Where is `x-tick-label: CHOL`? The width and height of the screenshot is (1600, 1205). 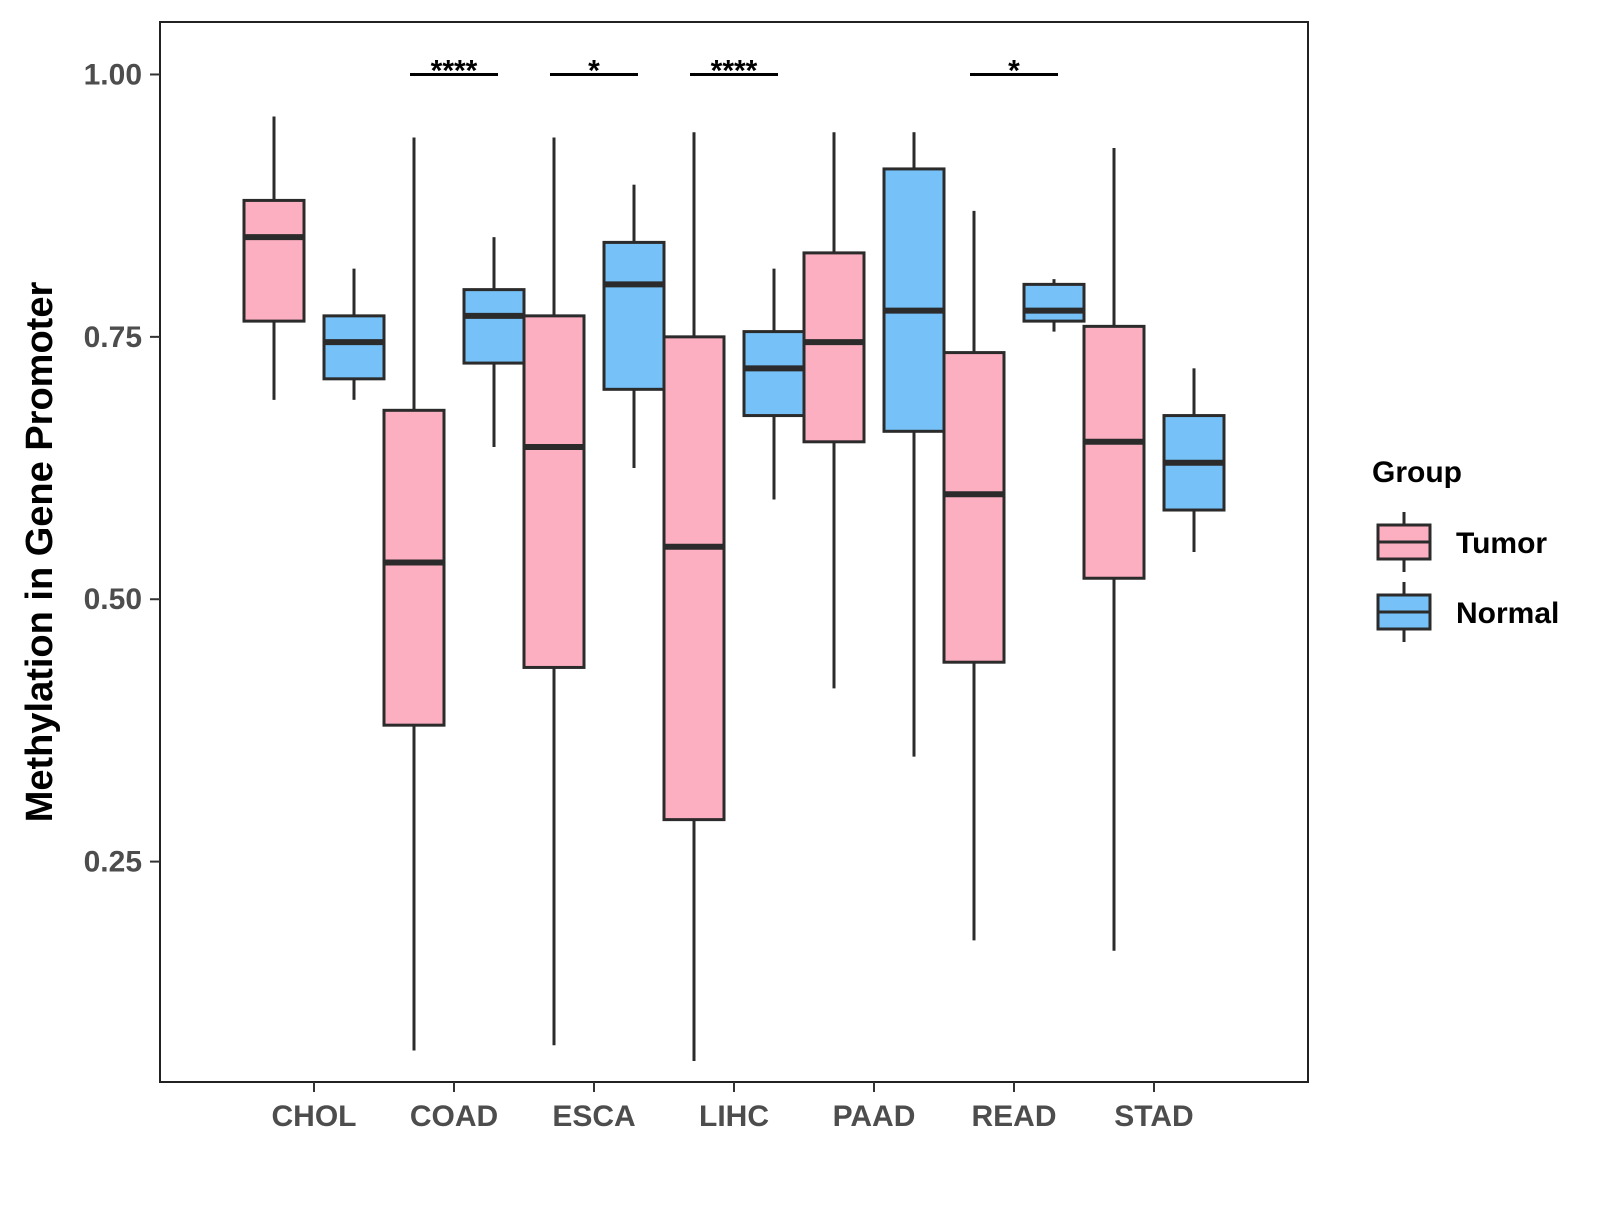
x-tick-label: CHOL is located at coordinates (314, 1116).